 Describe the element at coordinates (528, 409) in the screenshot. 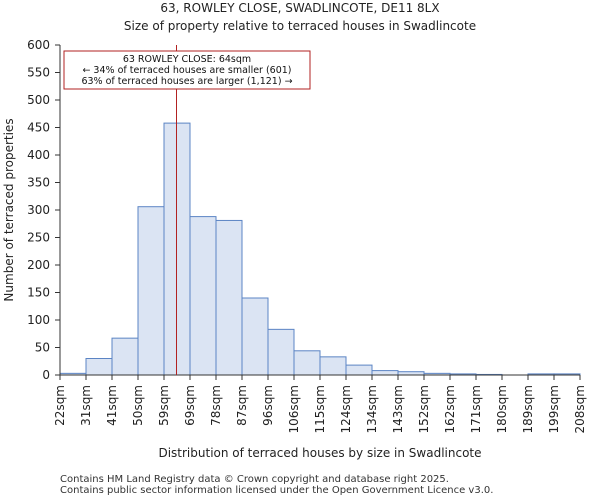

I see `x-tick-label: 189sqm` at that location.